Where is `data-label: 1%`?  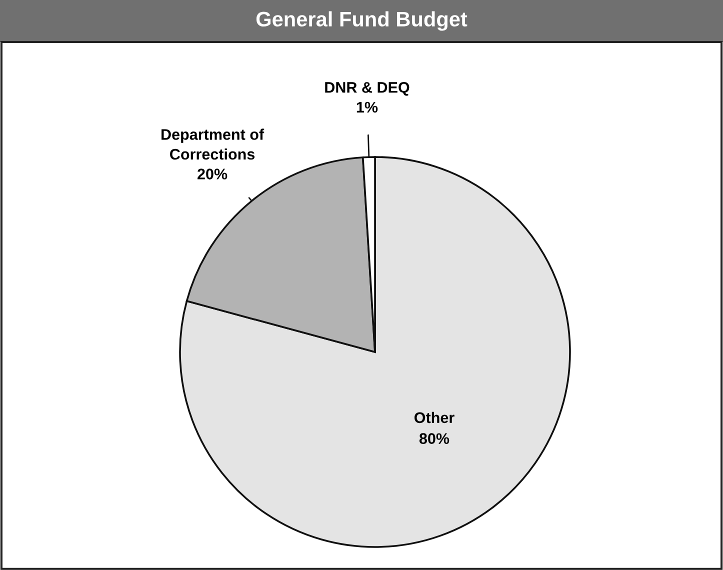
data-label: 1% is located at coordinates (367, 107).